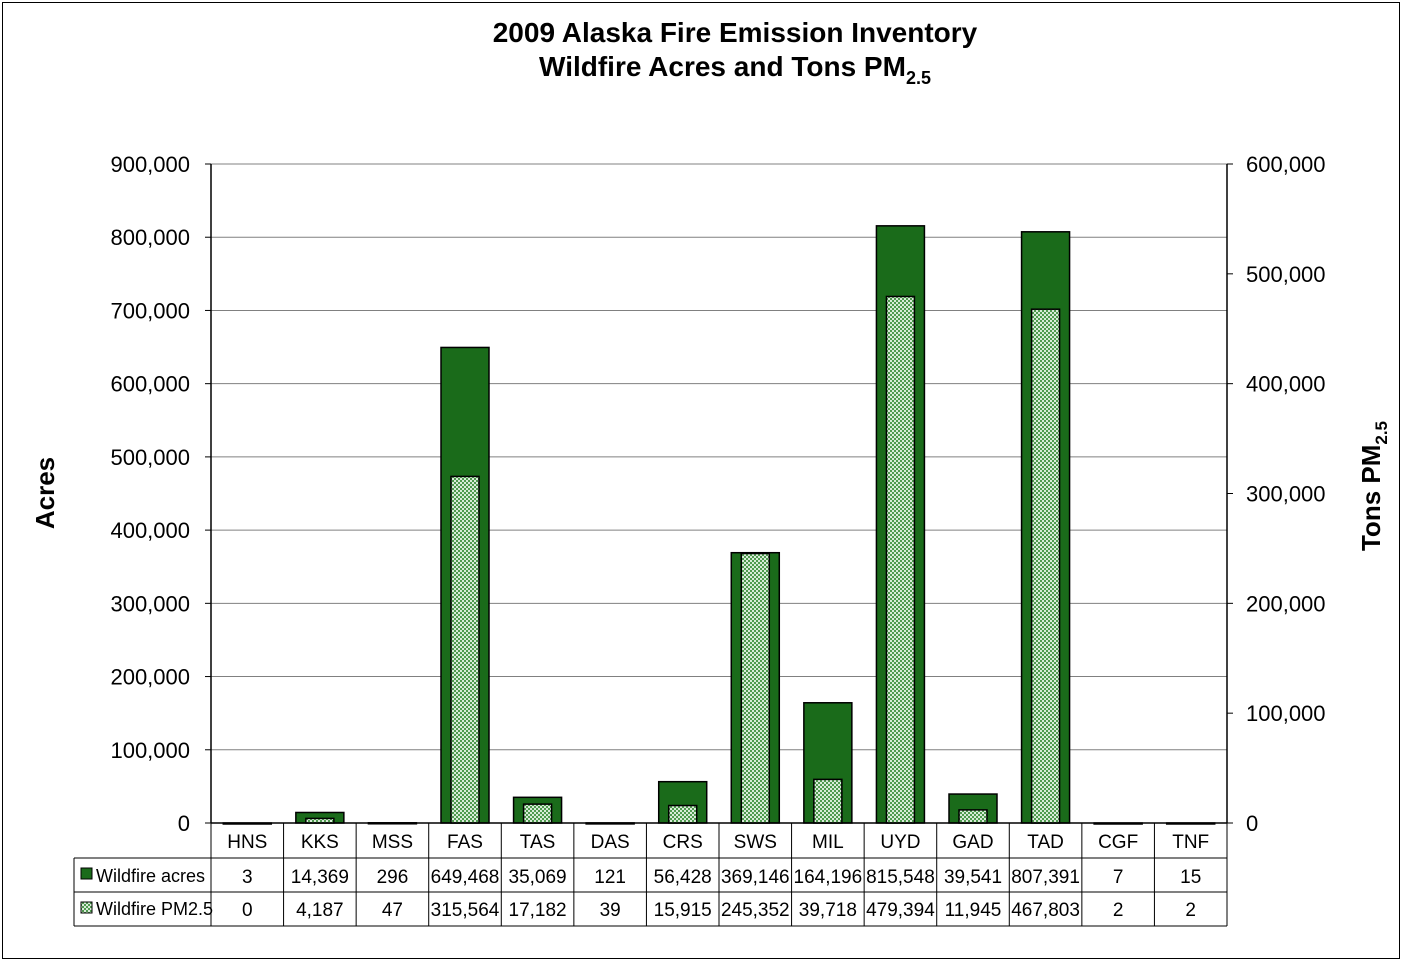 The image size is (1405, 963). What do you see at coordinates (538, 910) in the screenshot?
I see `table-cell-pm25: 17,182` at bounding box center [538, 910].